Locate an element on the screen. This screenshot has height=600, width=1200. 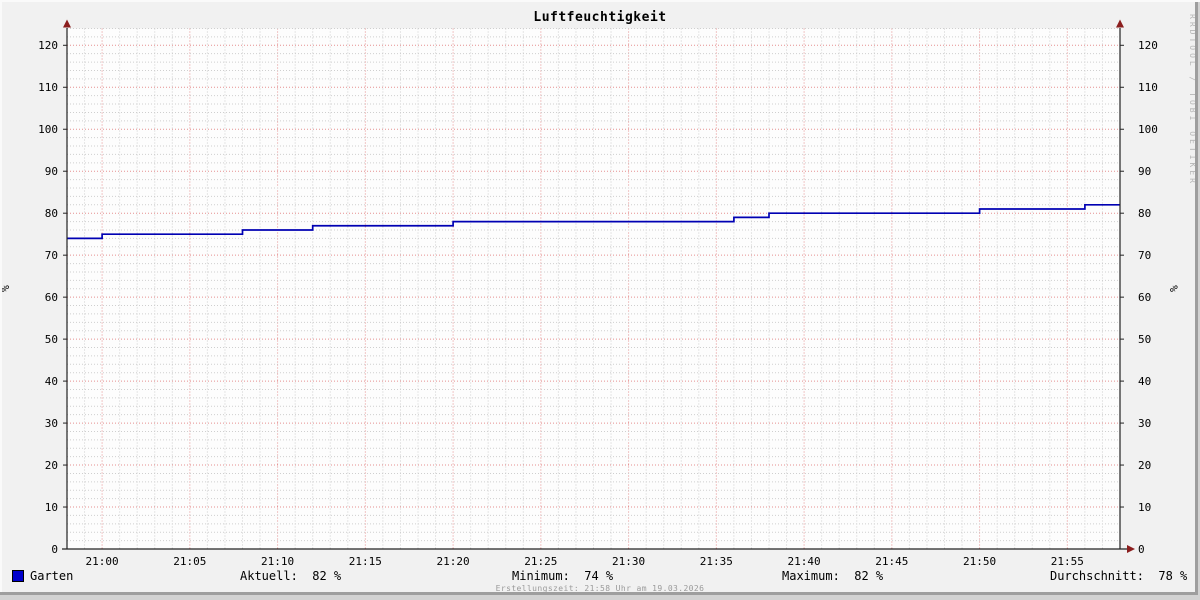
y-tick-label-right: 30 is located at coordinates (1145, 423).